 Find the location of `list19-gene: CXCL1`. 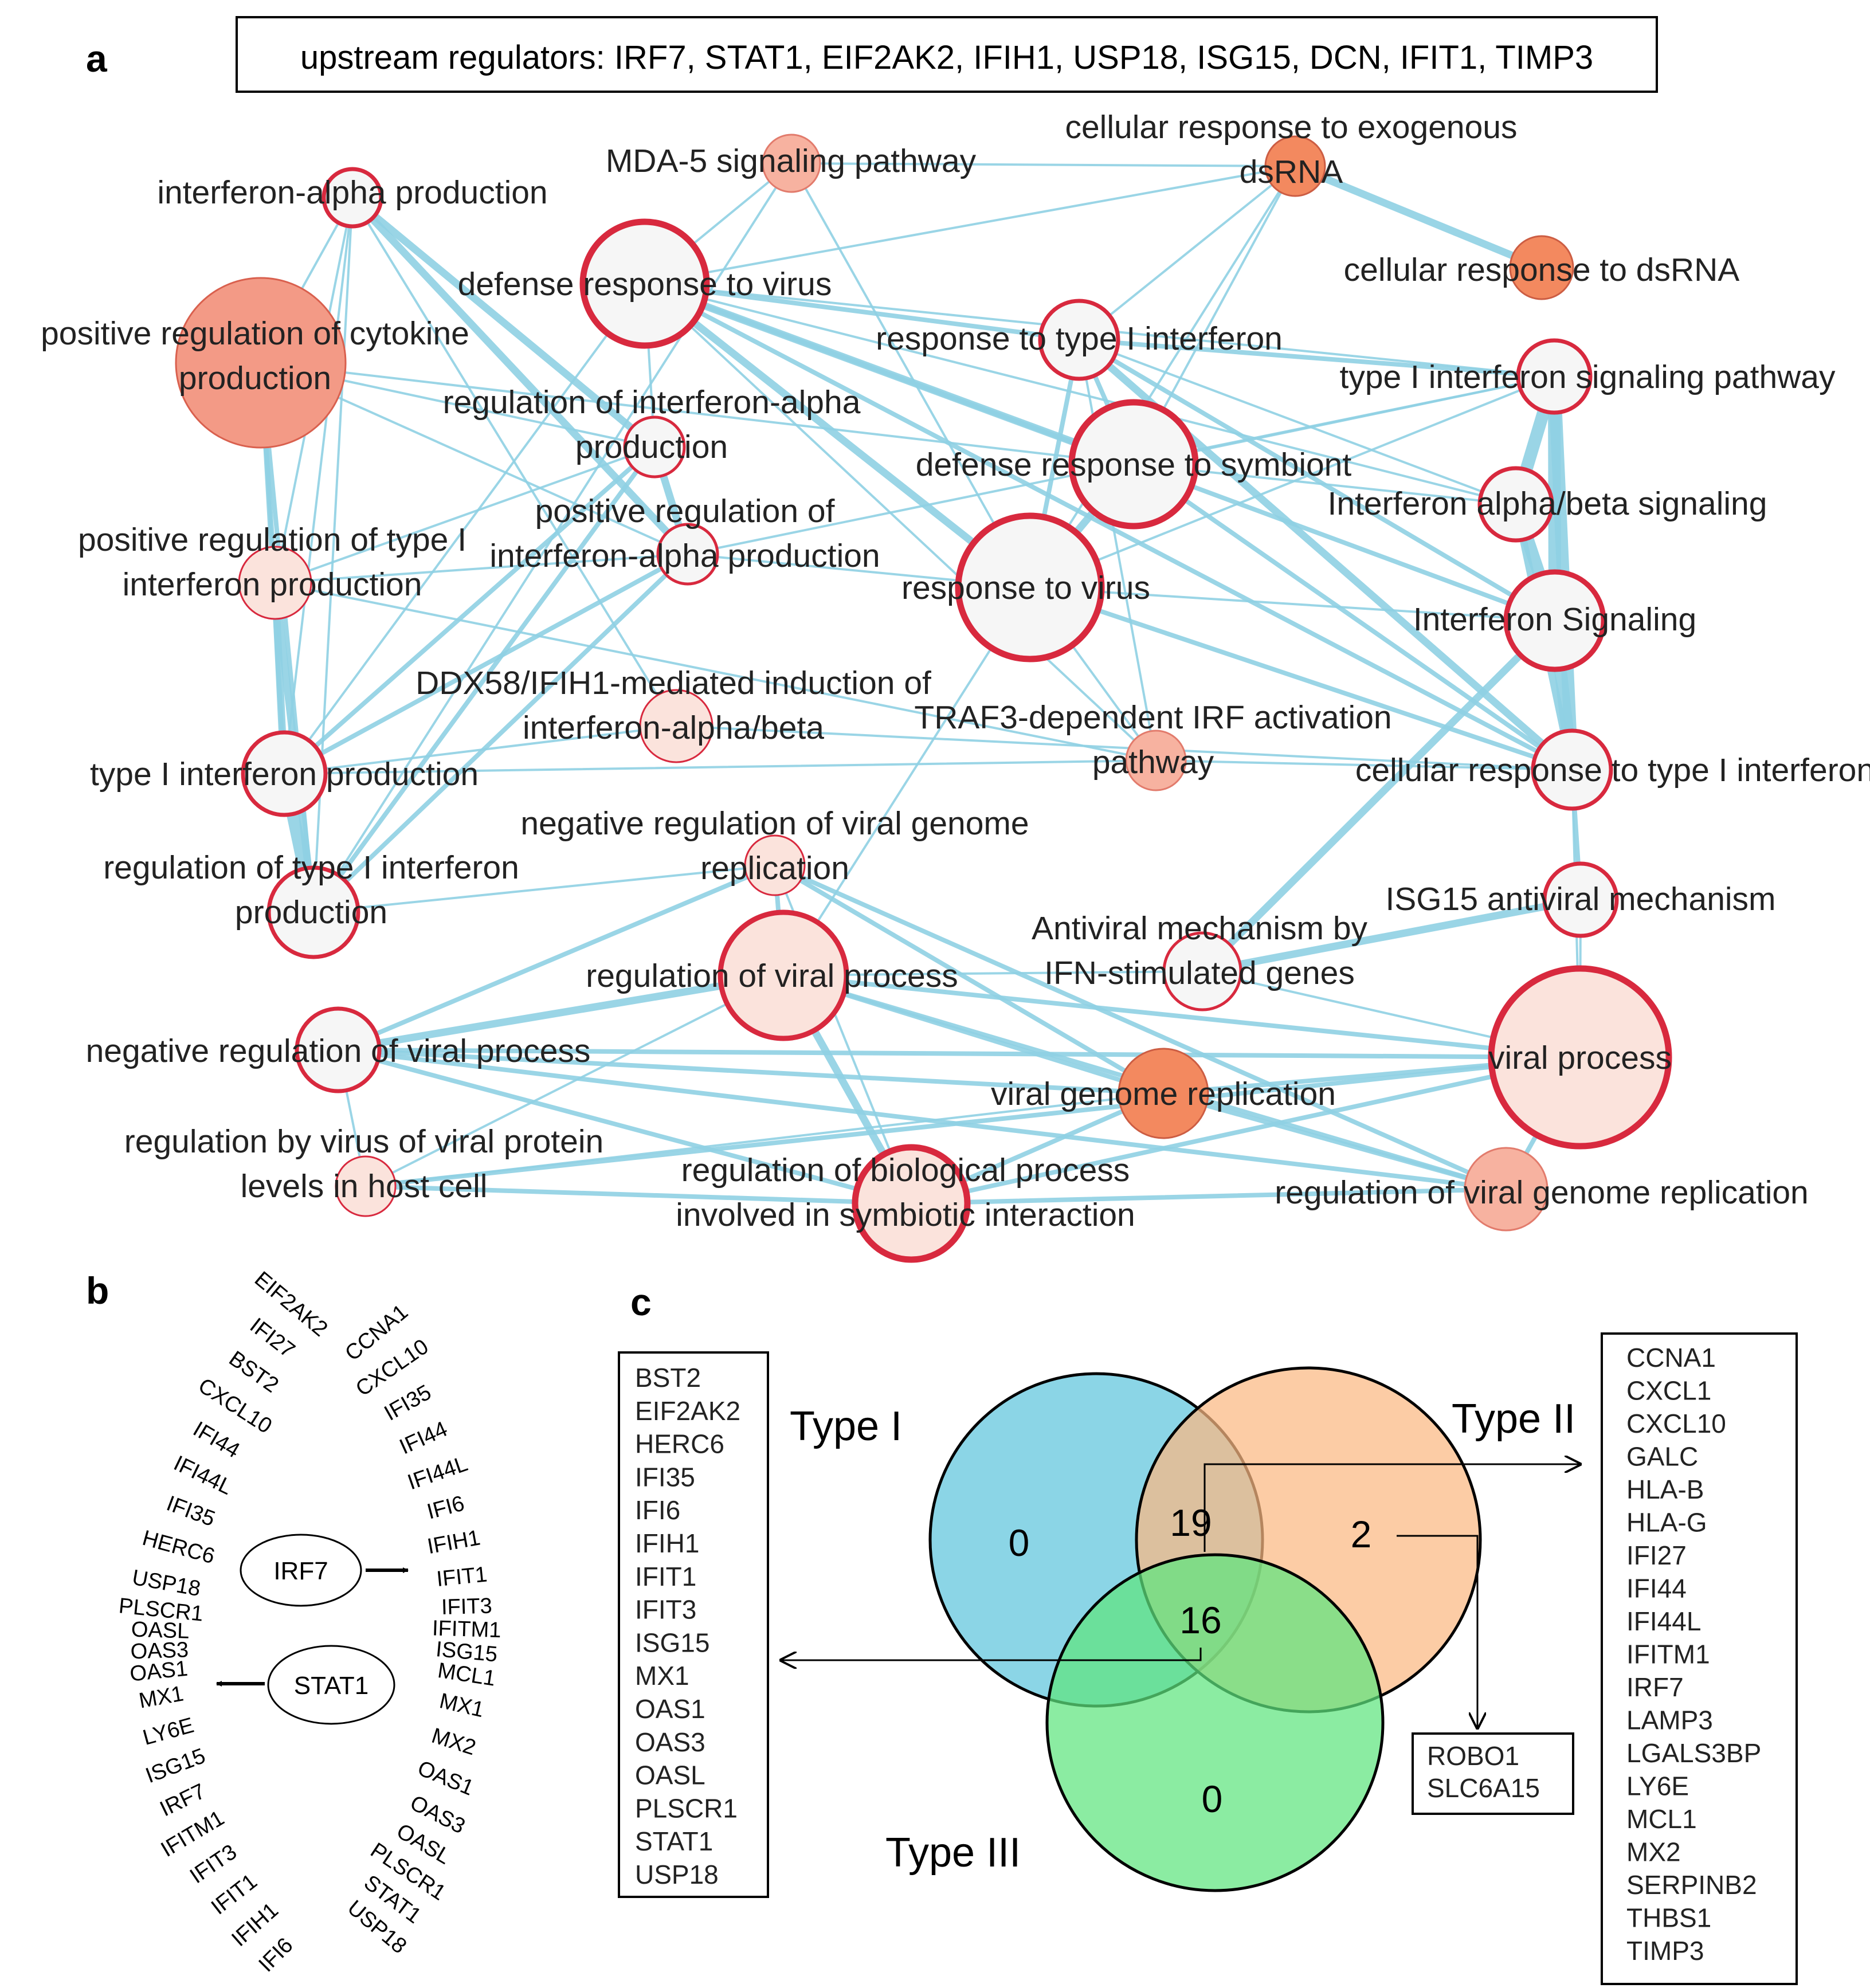

list19-gene: CXCL1 is located at coordinates (1668, 1391).